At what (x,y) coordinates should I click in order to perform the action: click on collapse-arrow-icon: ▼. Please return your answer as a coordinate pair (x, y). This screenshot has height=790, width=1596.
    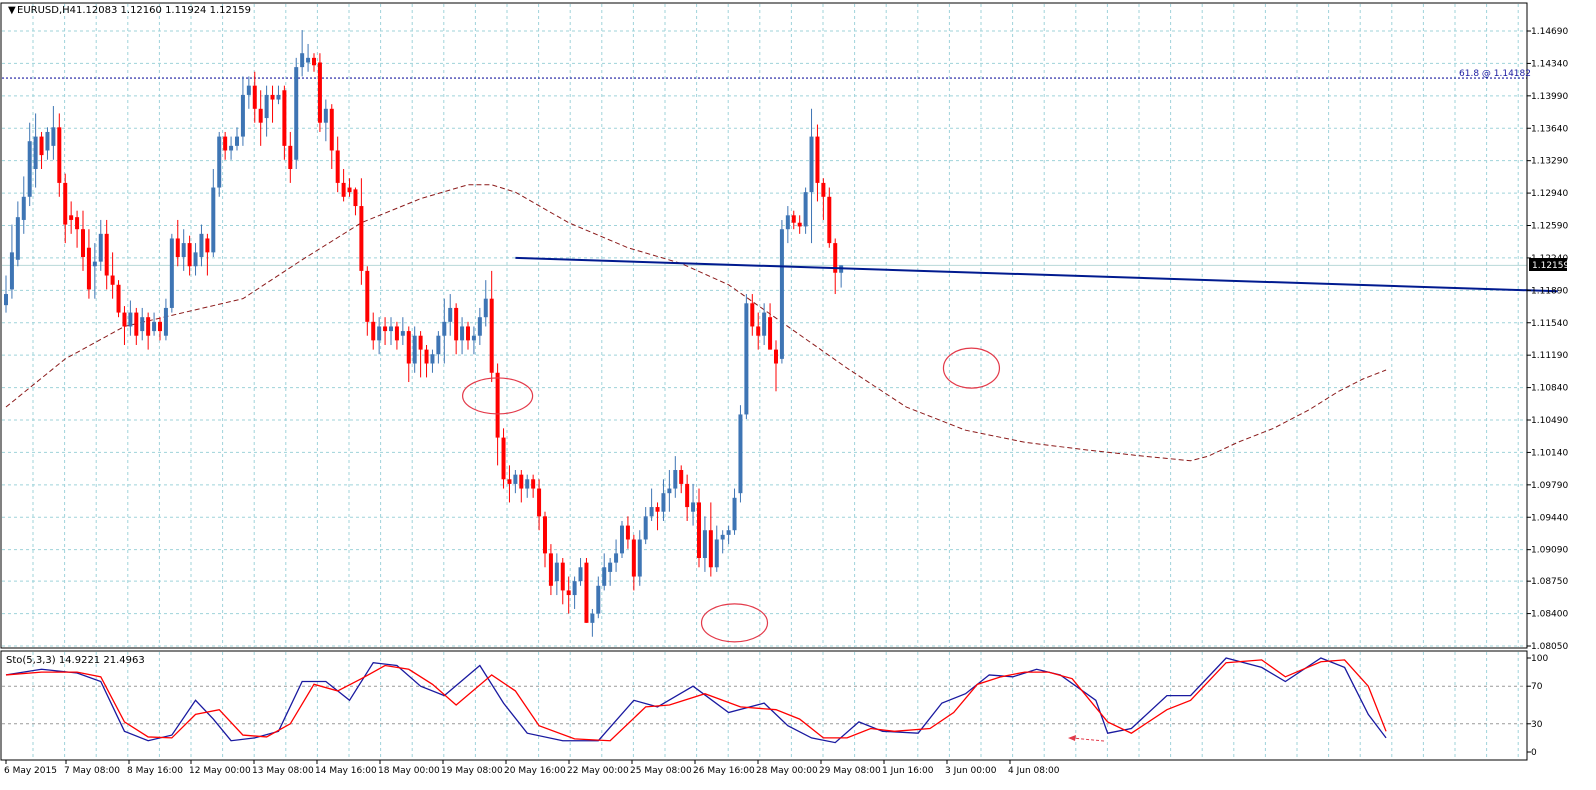
    Looking at the image, I should click on (12, 10).